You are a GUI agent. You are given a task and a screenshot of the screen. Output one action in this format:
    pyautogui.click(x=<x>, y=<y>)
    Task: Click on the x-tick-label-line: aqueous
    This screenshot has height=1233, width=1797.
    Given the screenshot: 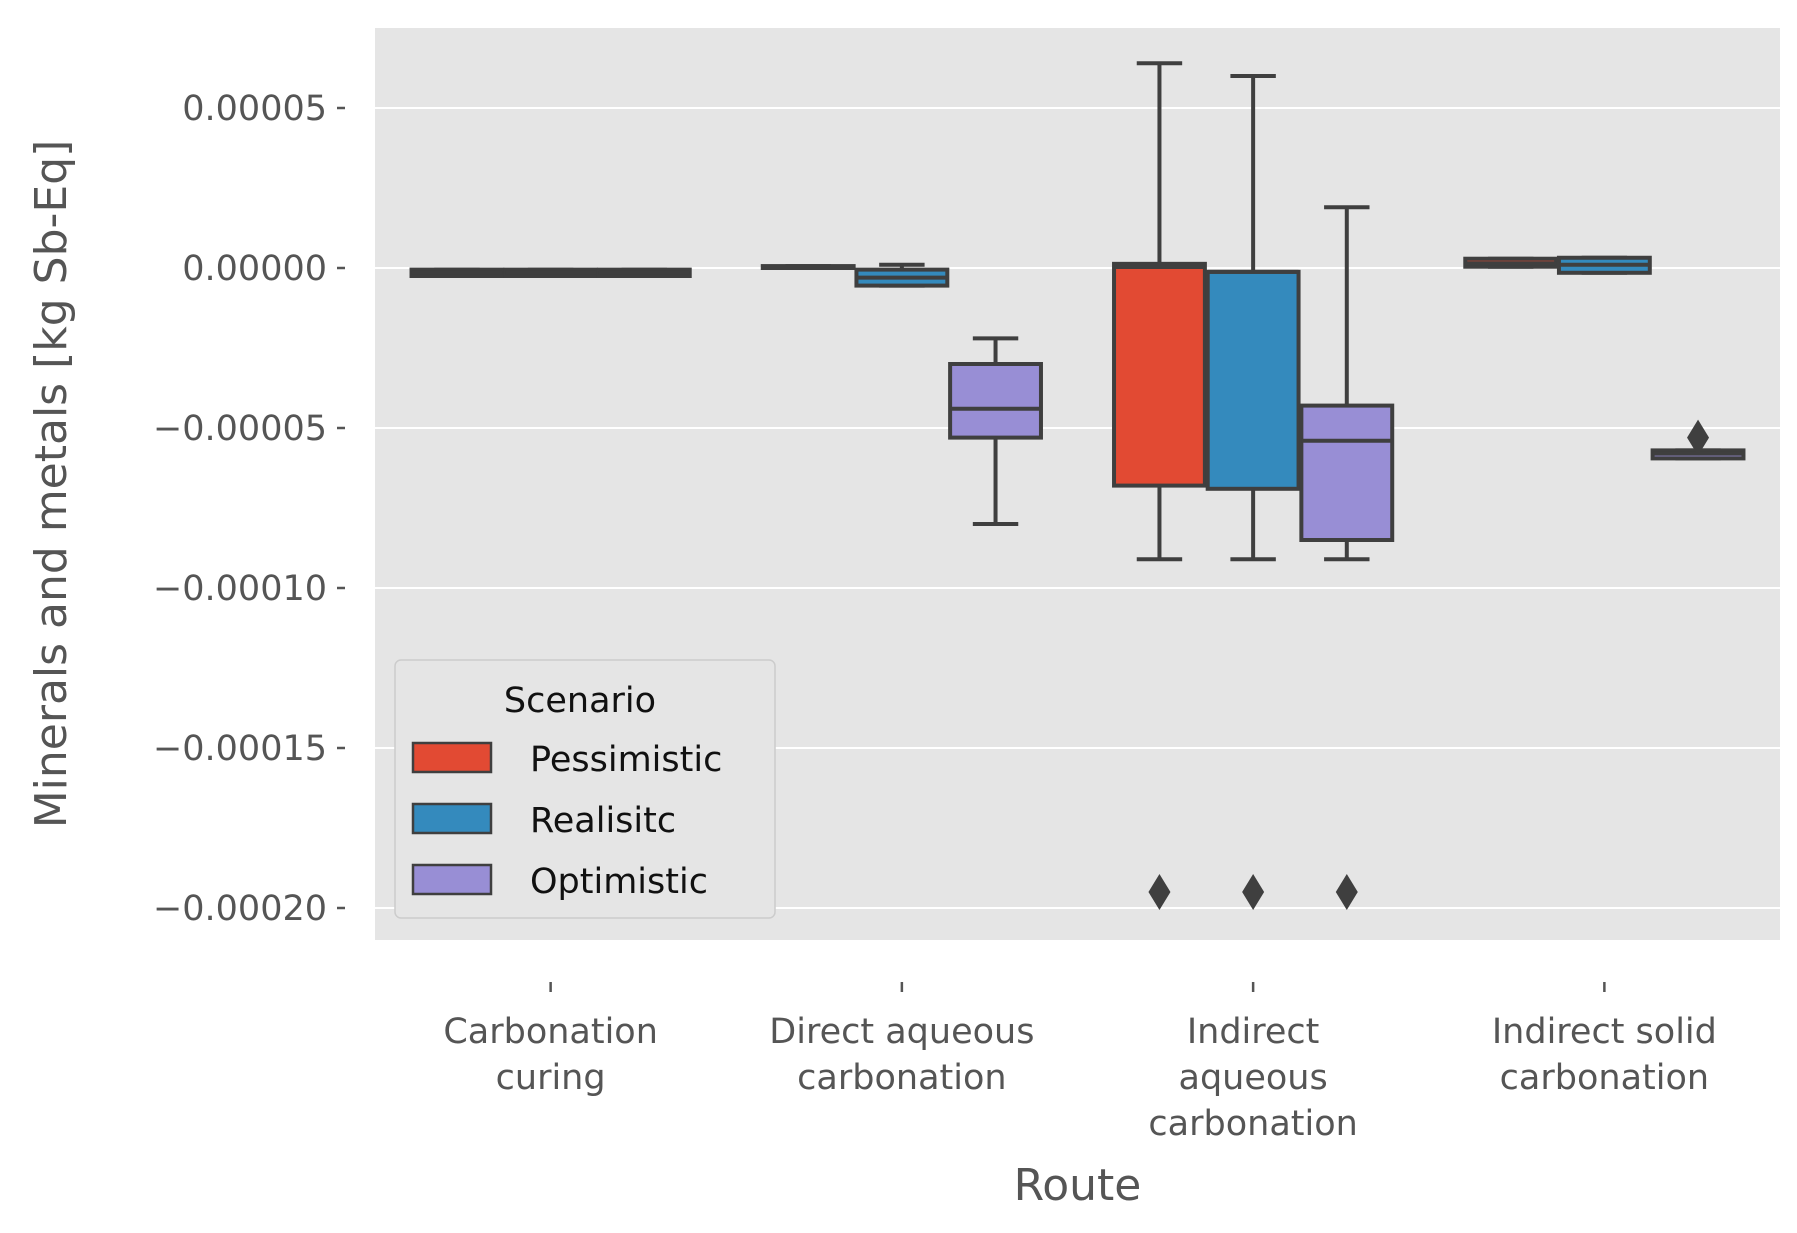 What is the action you would take?
    pyautogui.click(x=1253, y=1078)
    